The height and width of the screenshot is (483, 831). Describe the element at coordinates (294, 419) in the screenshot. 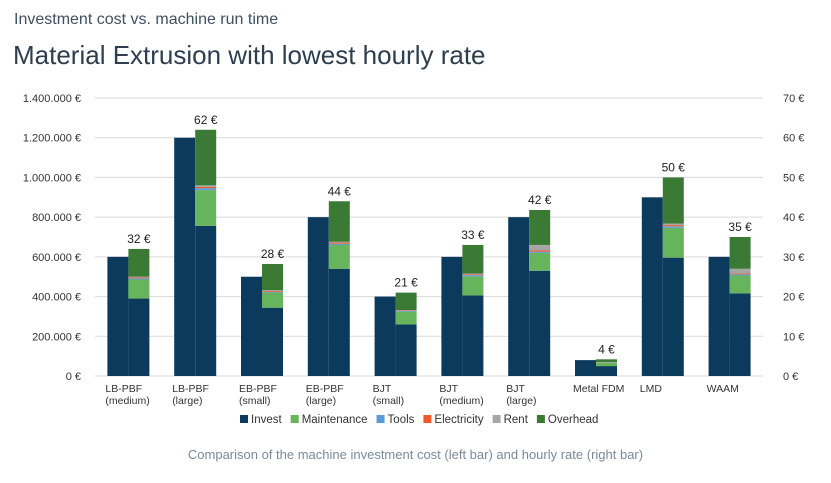

I see `legend-swatch-maintenance` at that location.